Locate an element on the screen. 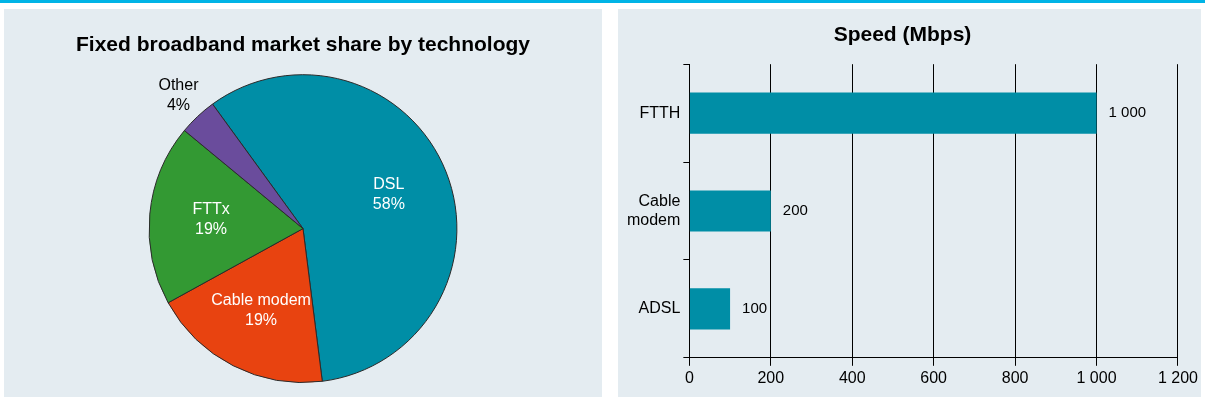  data-label: 4% is located at coordinates (178, 105).